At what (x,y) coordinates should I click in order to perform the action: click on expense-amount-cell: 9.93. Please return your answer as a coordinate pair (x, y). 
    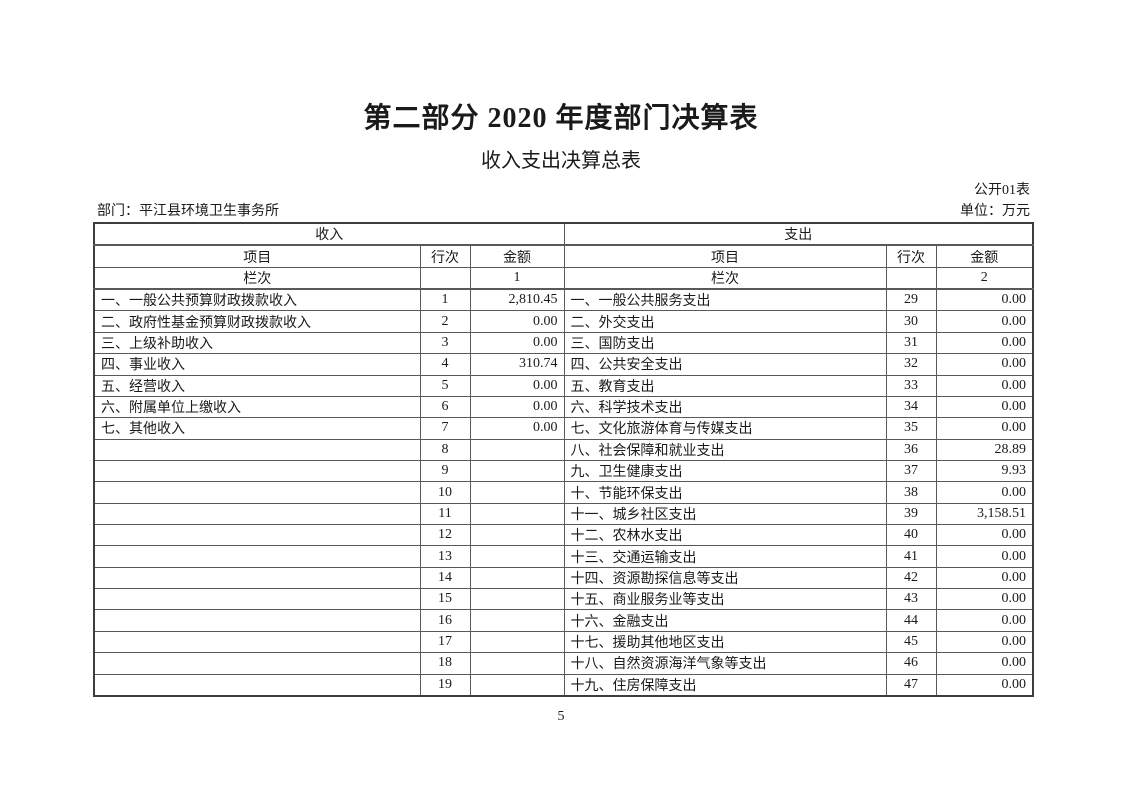
    Looking at the image, I should click on (984, 471).